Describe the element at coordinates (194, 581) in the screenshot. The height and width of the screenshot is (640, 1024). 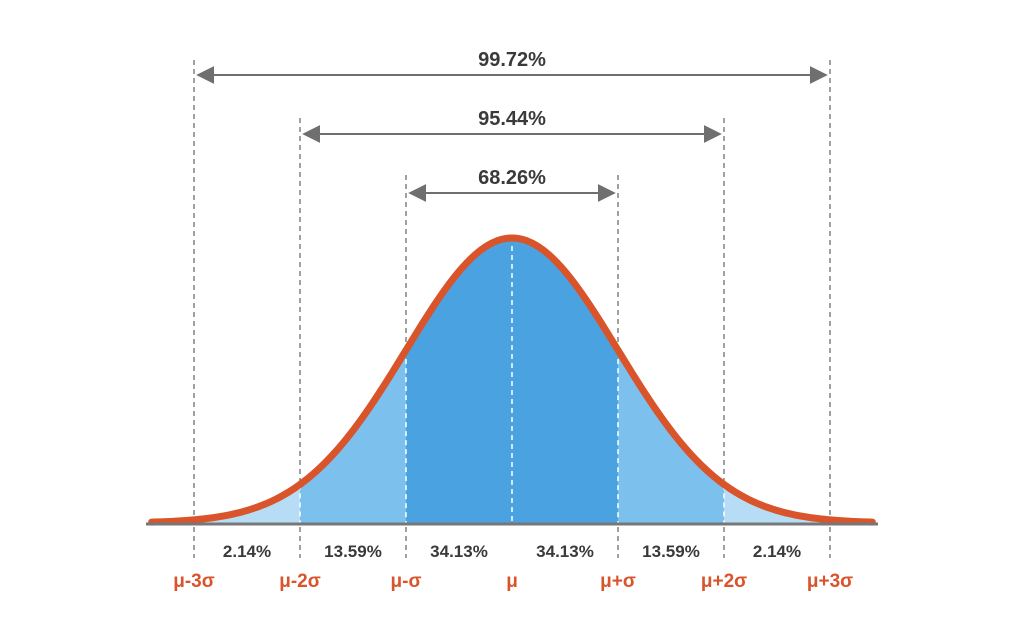
I see `x-tick-label-0: μ-3σ` at that location.